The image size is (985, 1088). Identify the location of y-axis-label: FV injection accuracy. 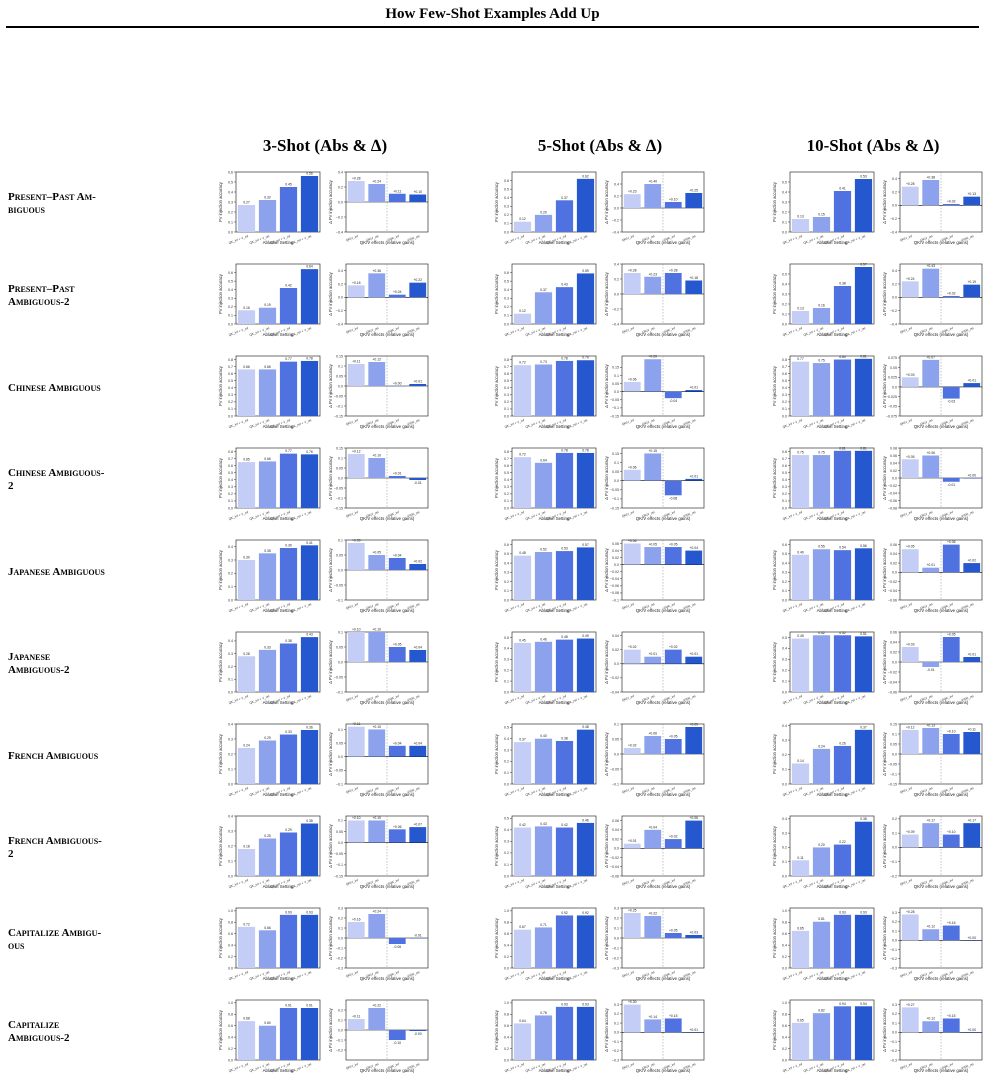
(774, 753).